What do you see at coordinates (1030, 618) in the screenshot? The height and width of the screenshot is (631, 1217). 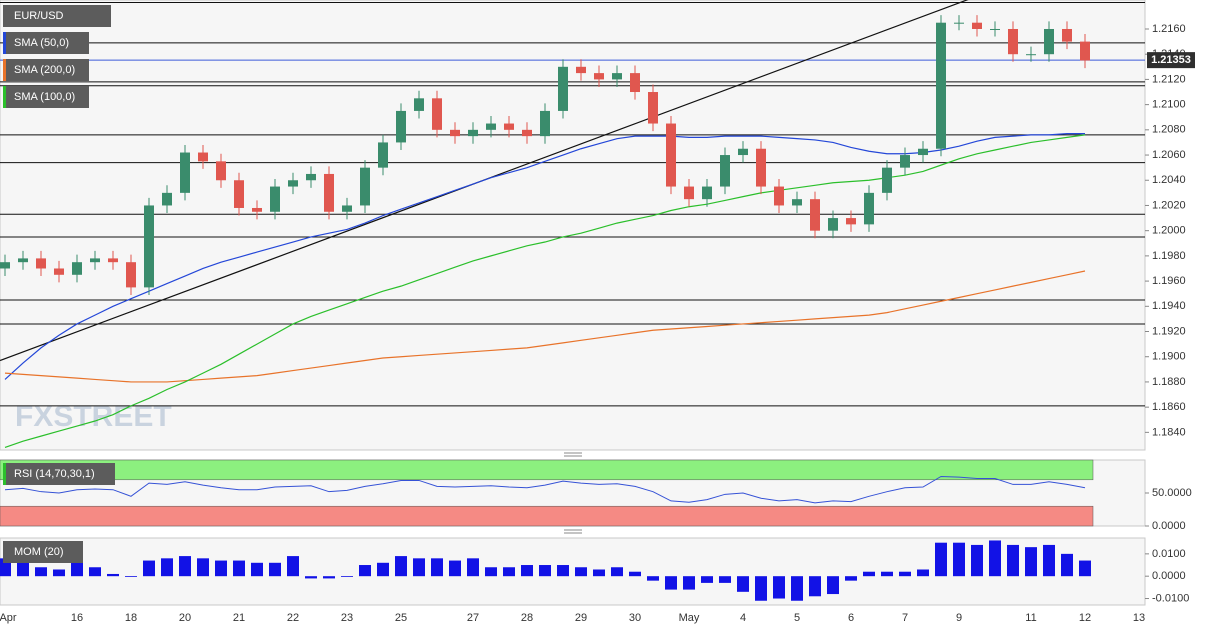 I see `x-tick-label: 11` at bounding box center [1030, 618].